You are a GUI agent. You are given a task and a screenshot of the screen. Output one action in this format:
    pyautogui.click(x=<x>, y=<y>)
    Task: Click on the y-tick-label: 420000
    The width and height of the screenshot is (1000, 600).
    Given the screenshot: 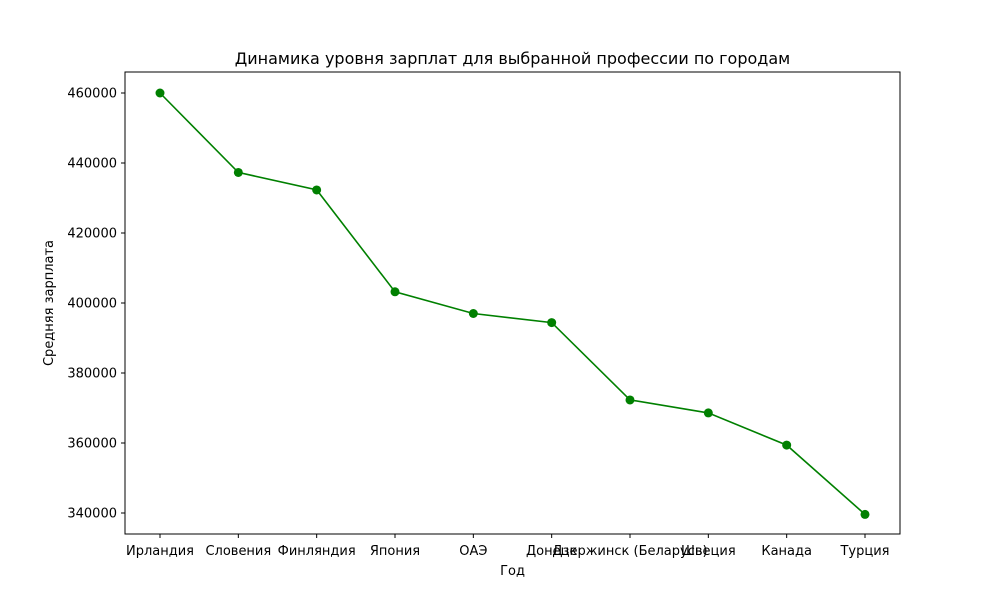 What is the action you would take?
    pyautogui.click(x=92, y=234)
    